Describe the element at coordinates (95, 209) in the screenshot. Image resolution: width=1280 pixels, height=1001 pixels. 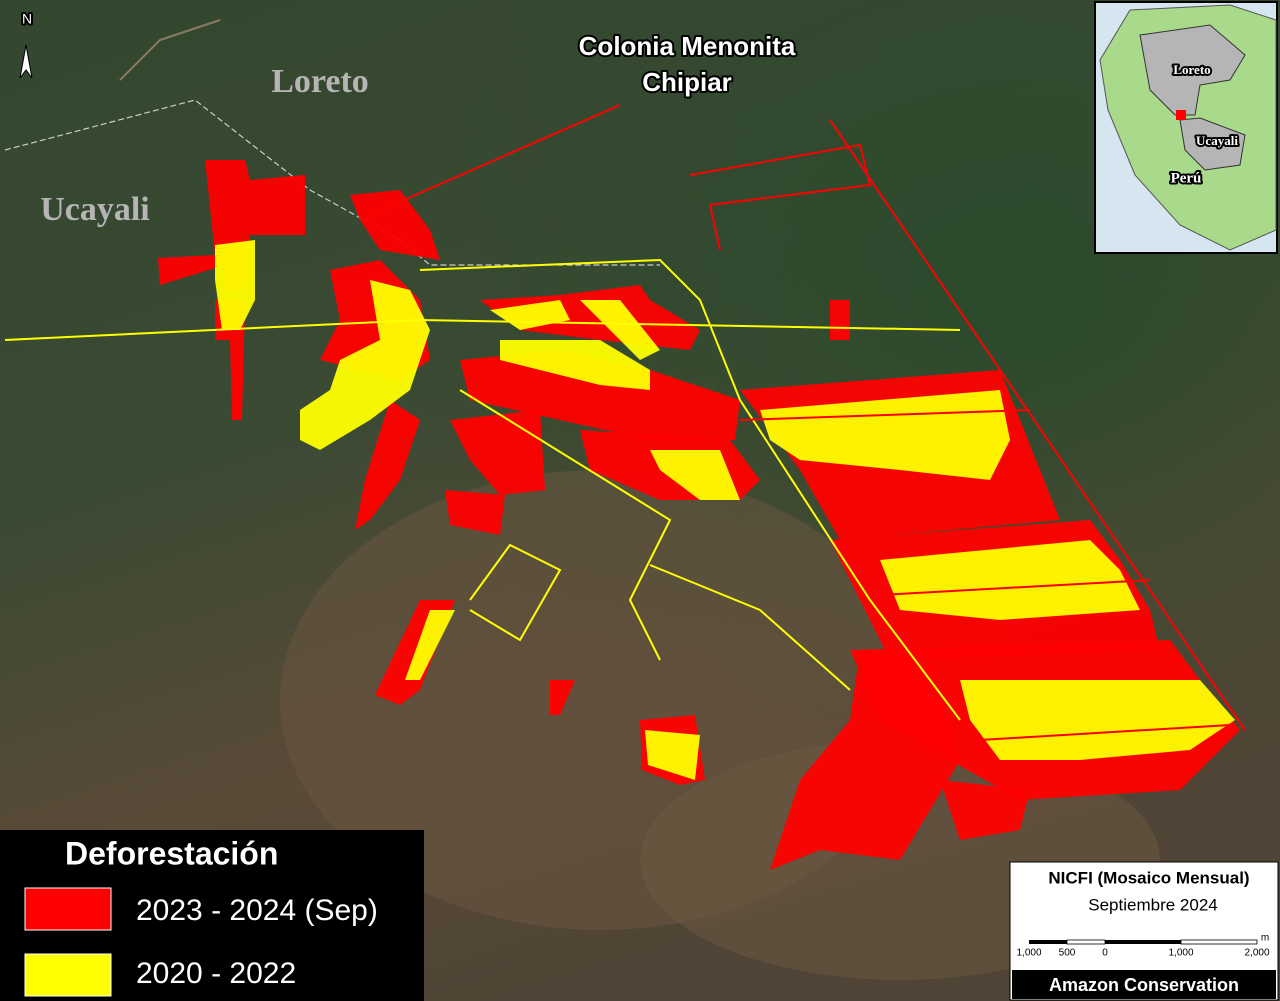
I see `region-label: Ucayali` at that location.